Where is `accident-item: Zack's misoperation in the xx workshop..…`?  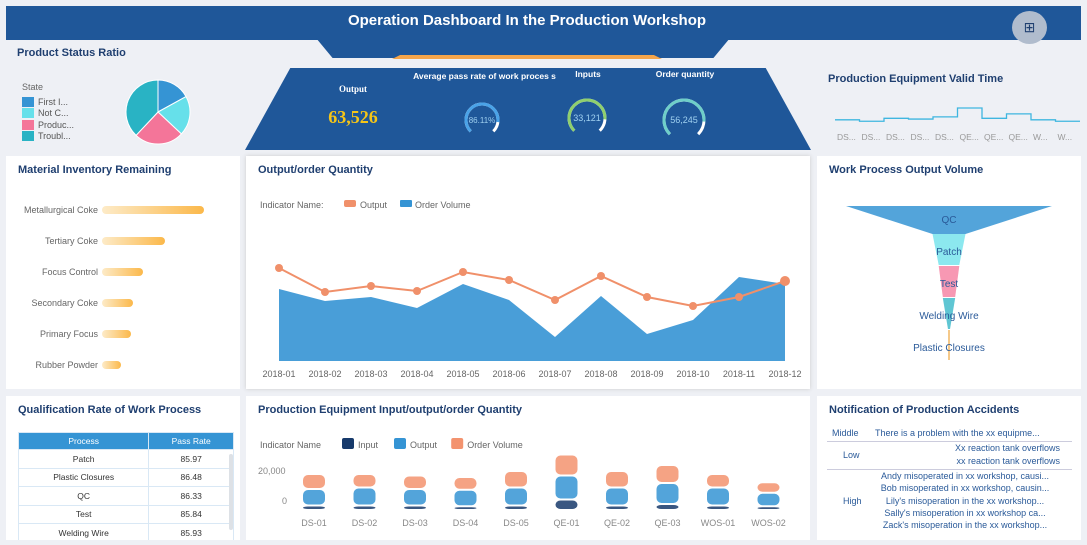 accident-item: Zack's misoperation in the xx workshop..… is located at coordinates (965, 525).